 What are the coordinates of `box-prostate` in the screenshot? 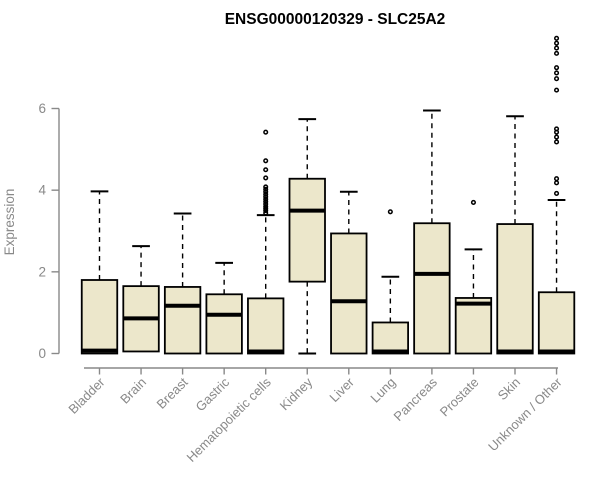 It's located at (473, 277).